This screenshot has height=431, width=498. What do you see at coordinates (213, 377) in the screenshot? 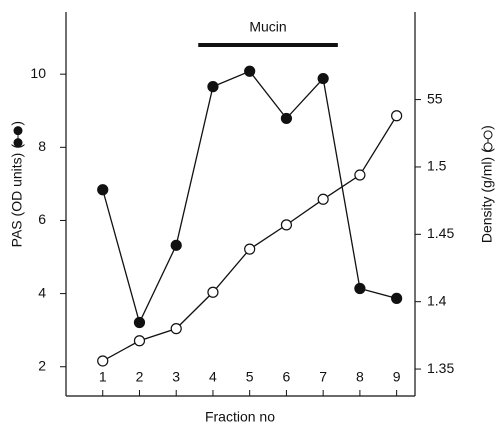
I see `x-tick-label: 4` at bounding box center [213, 377].